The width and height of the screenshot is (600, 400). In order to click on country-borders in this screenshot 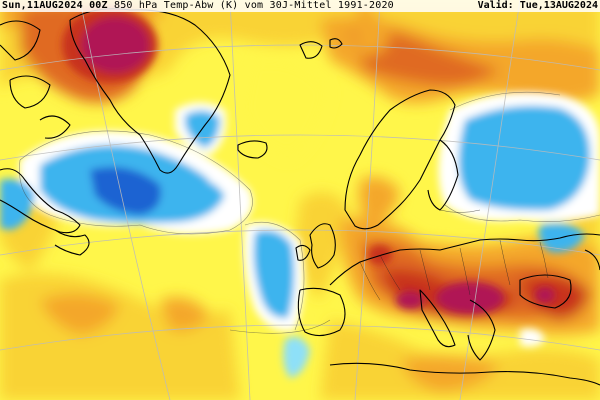, I will do `click(454, 255)`.